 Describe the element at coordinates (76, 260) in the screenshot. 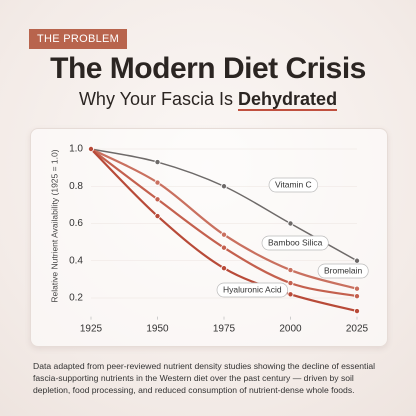

I see `y-tick-label: 0.4` at that location.